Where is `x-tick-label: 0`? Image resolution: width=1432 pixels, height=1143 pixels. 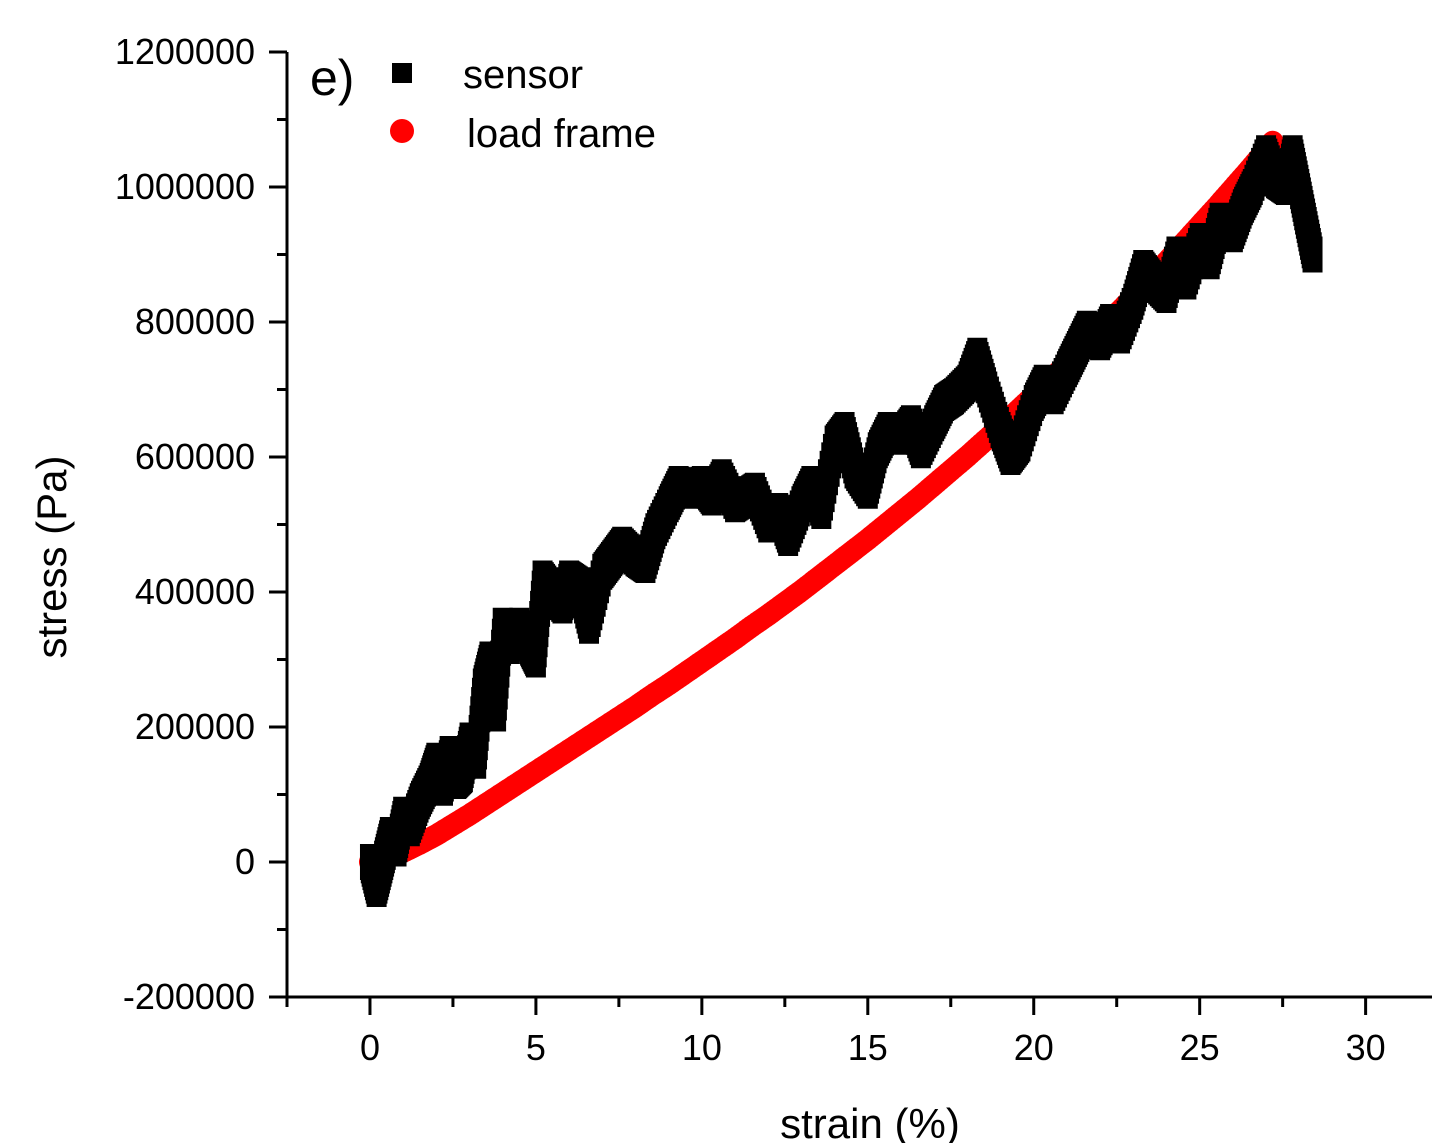 x-tick-label: 0 is located at coordinates (370, 1047).